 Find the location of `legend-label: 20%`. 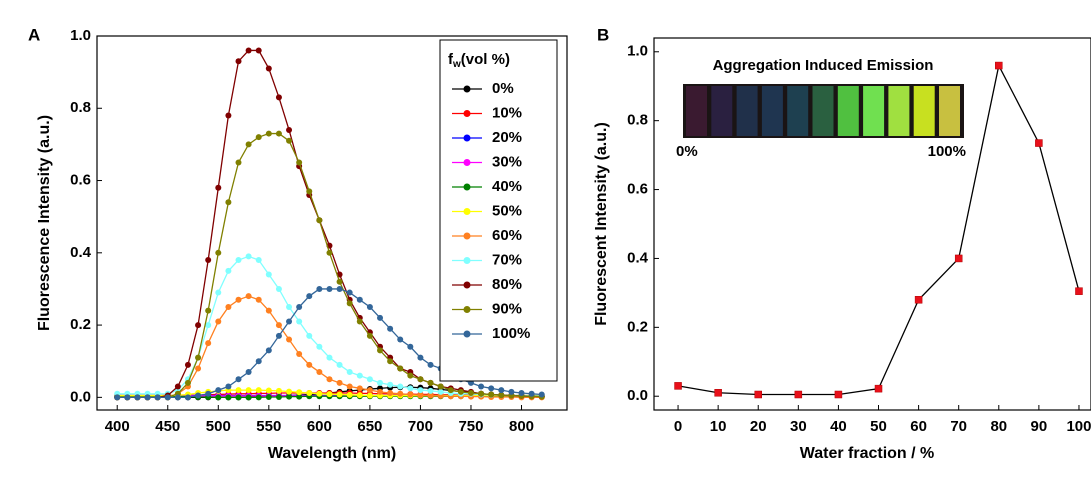

legend-label: 20% is located at coordinates (507, 137).